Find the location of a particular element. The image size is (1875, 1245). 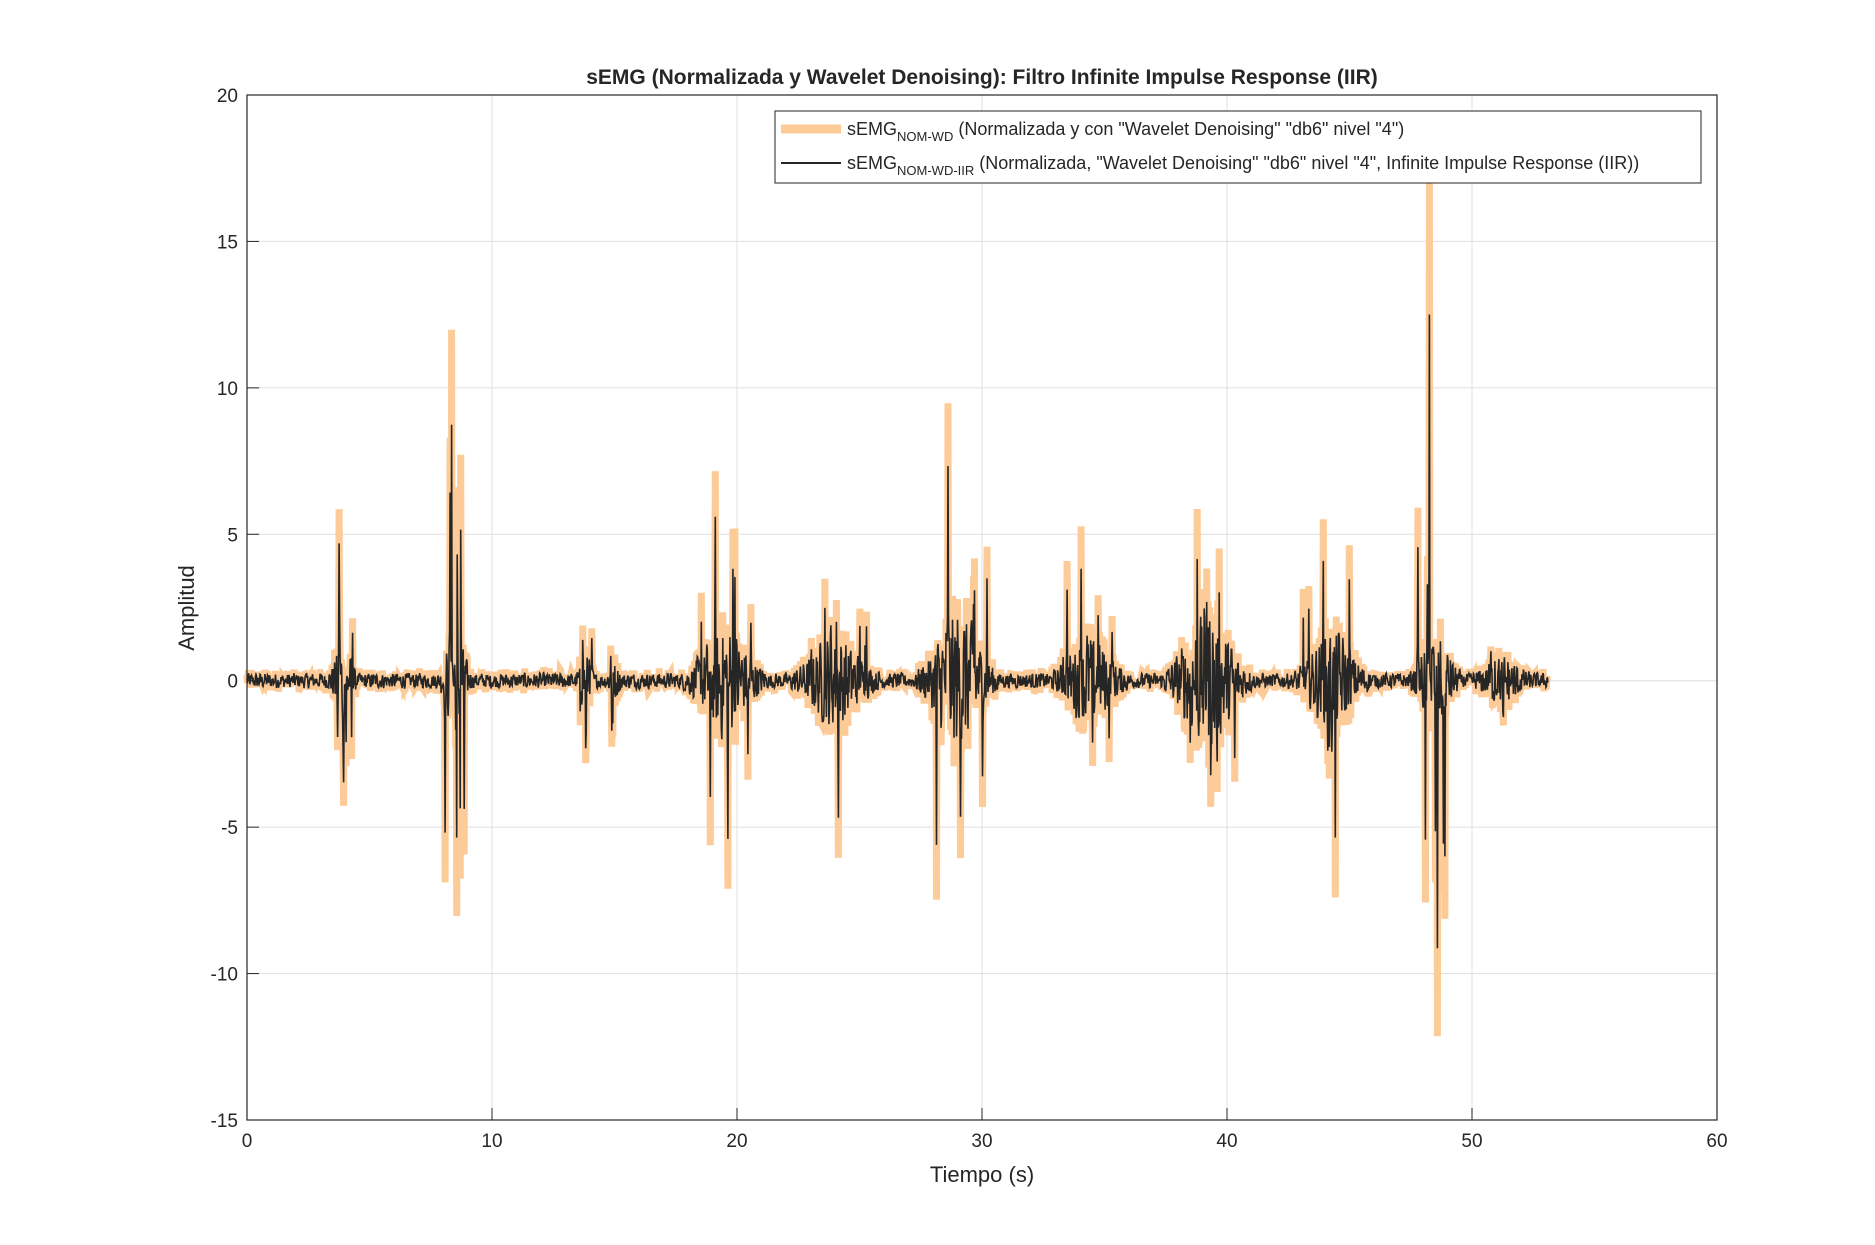

x-tick-label: 0 is located at coordinates (247, 1141).